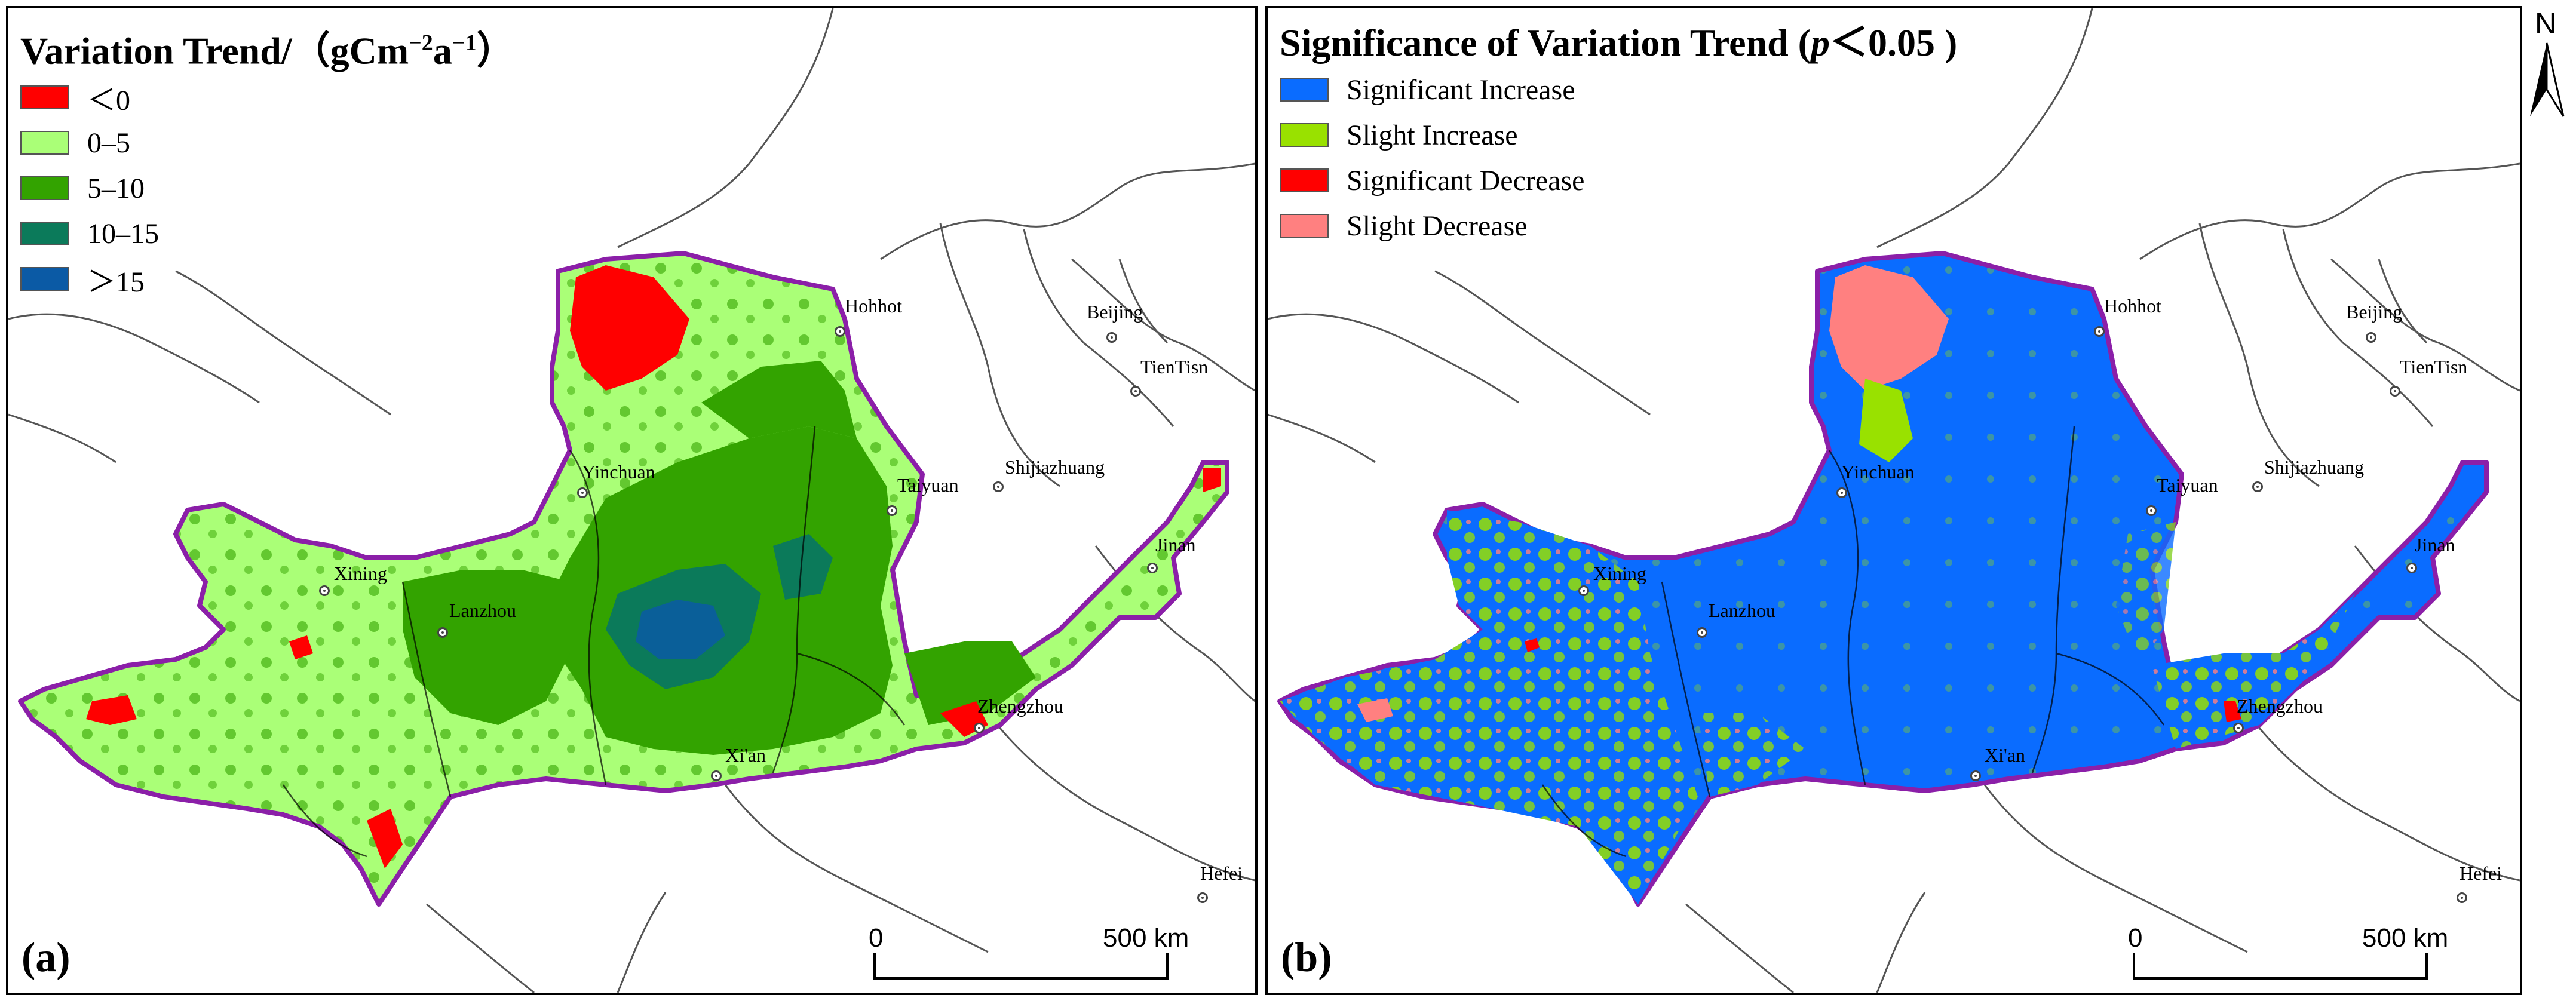 This screenshot has height=1007, width=2576. I want to click on legend-label: Significant Increase, so click(1461, 90).